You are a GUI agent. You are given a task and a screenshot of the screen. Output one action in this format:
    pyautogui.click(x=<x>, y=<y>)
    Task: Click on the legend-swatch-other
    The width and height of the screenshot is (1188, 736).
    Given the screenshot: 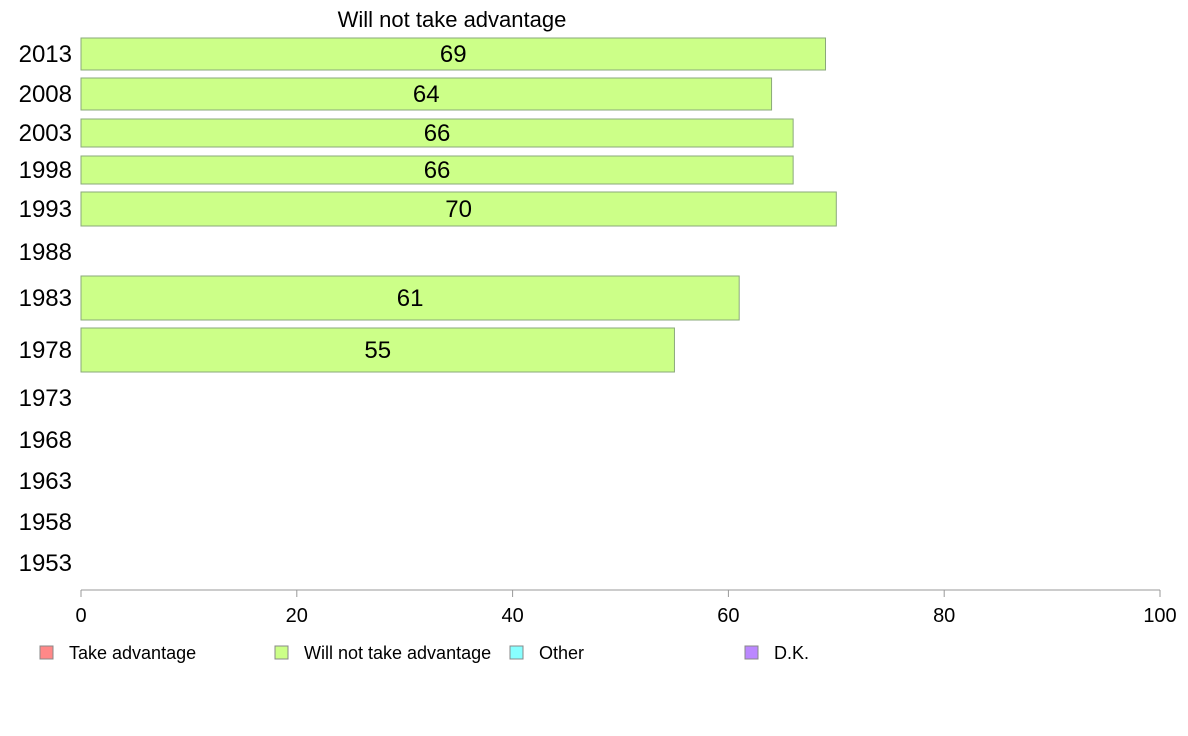 What is the action you would take?
    pyautogui.click(x=516, y=652)
    